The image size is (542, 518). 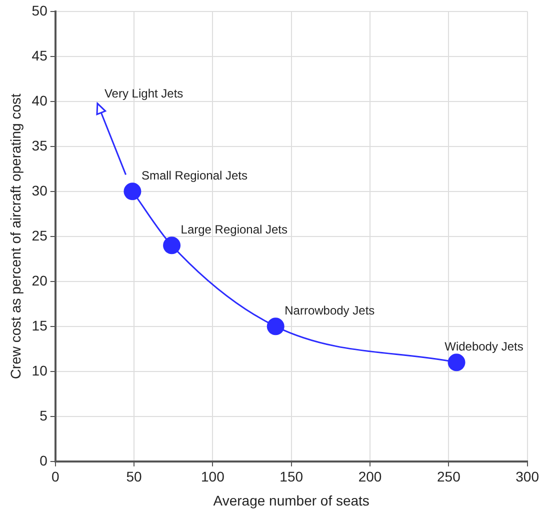 What do you see at coordinates (194, 175) in the screenshot?
I see `annotation: Small Regional Jets` at bounding box center [194, 175].